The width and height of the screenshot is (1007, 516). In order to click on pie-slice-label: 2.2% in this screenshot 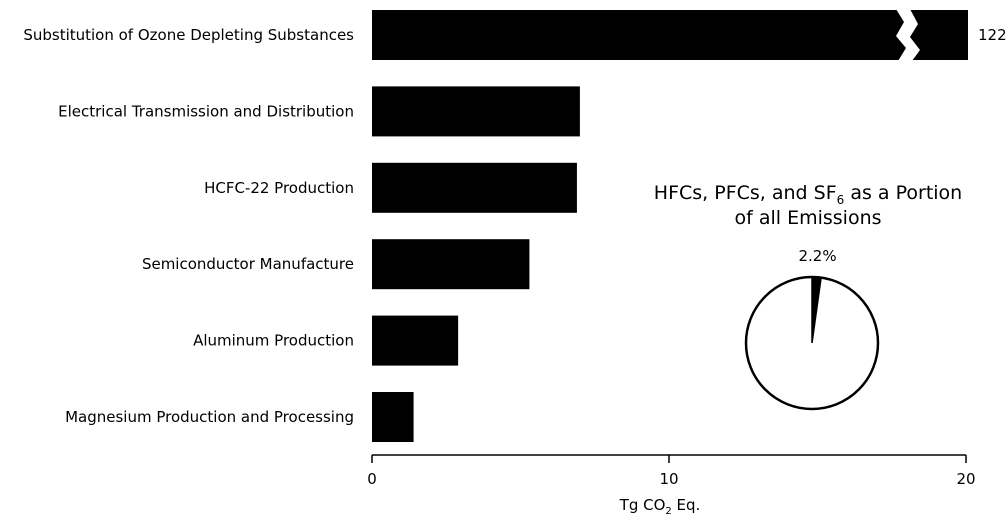, I will do `click(817, 256)`.